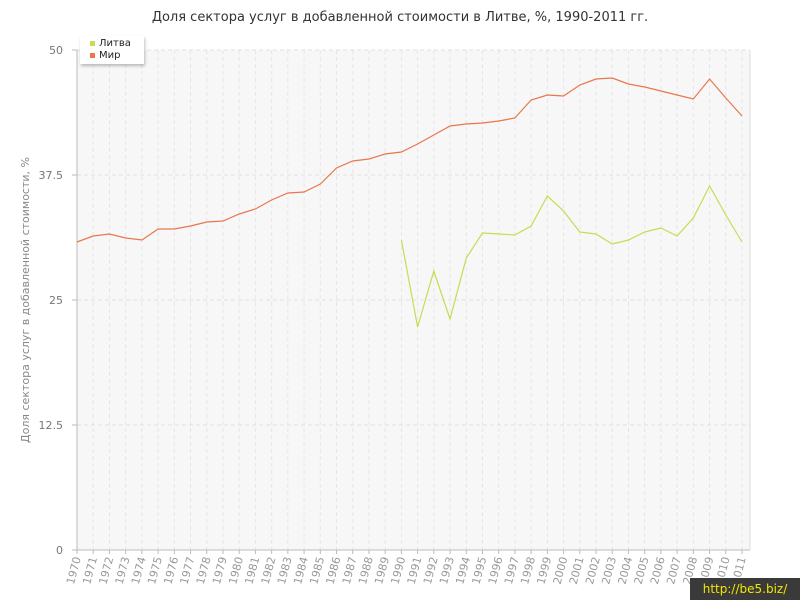 The height and width of the screenshot is (600, 800). What do you see at coordinates (51, 175) in the screenshot?
I see `y-tick-label: 37.5` at bounding box center [51, 175].